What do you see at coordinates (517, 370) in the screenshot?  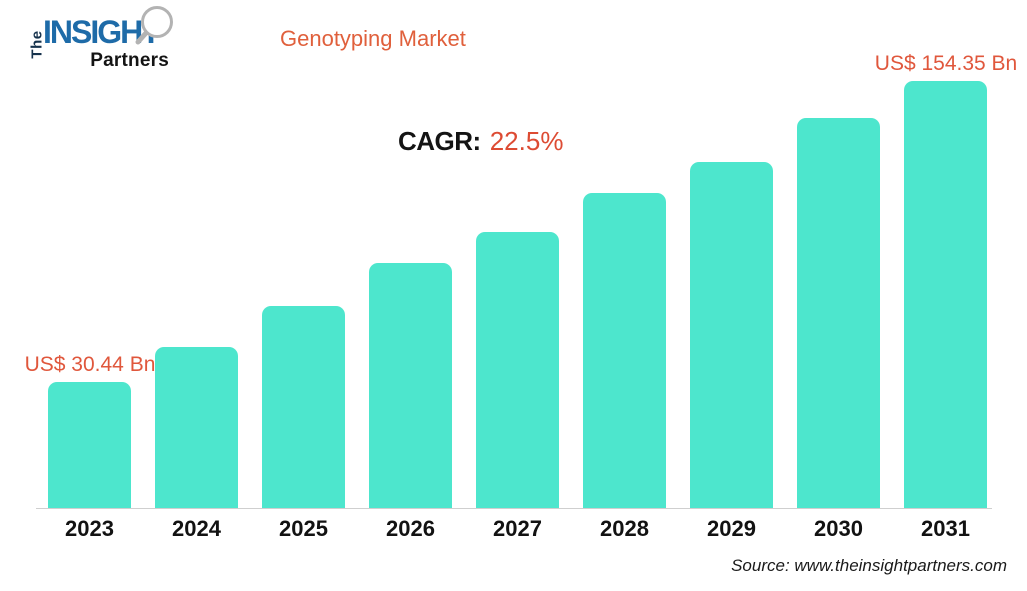 I see `bar-2027` at bounding box center [517, 370].